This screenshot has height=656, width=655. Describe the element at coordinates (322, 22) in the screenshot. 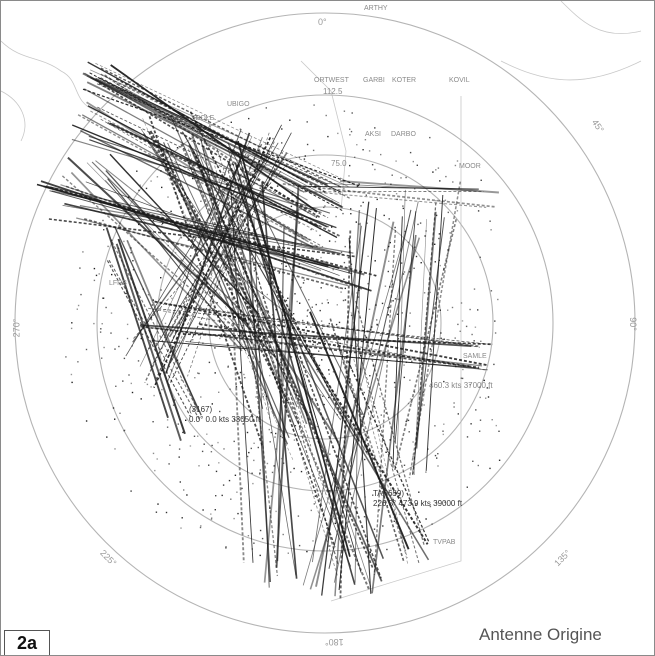

I see `bearing-label-0: 0°` at that location.